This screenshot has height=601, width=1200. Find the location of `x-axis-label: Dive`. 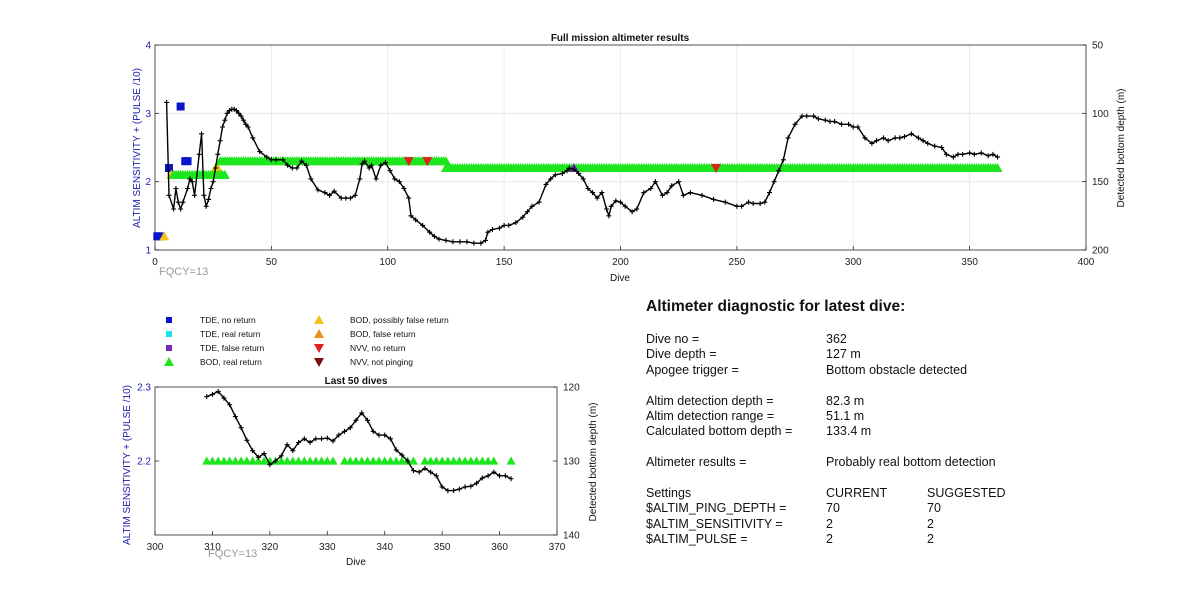

x-axis-label: Dive is located at coordinates (356, 562).